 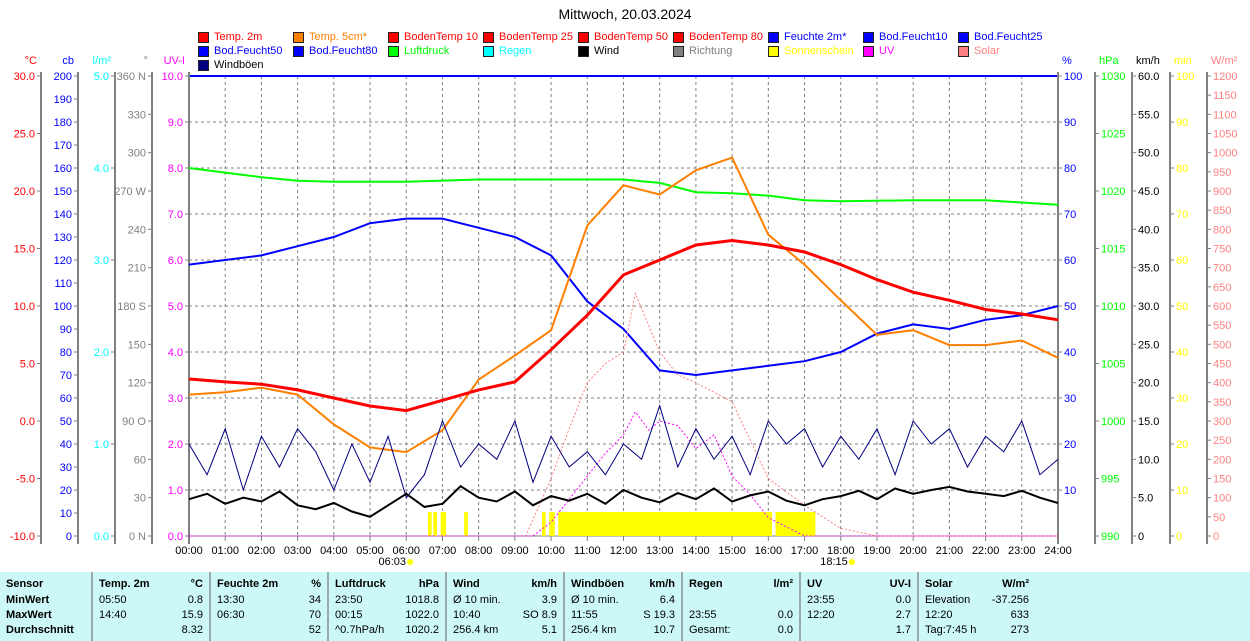 I want to click on group-header-label: Feuchte 2m, so click(x=248, y=584).